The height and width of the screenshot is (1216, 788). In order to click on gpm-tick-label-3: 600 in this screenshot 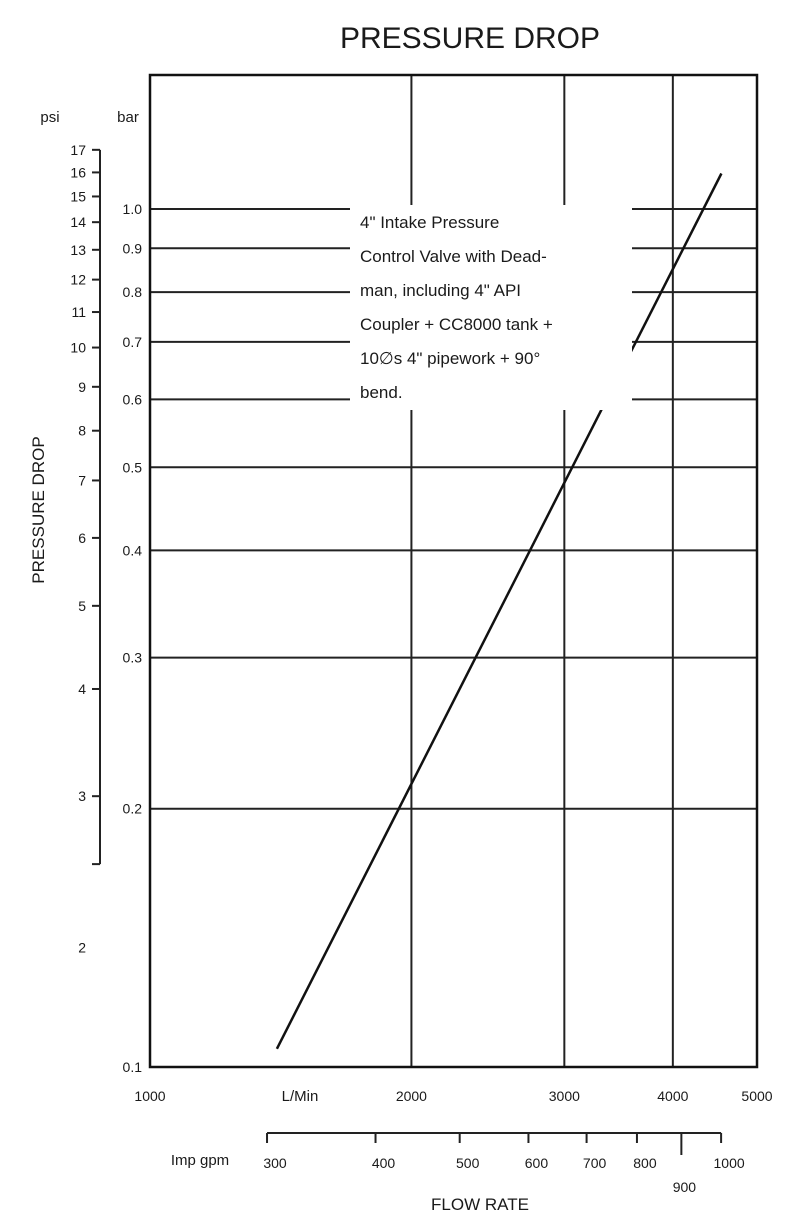, I will do `click(537, 1163)`.